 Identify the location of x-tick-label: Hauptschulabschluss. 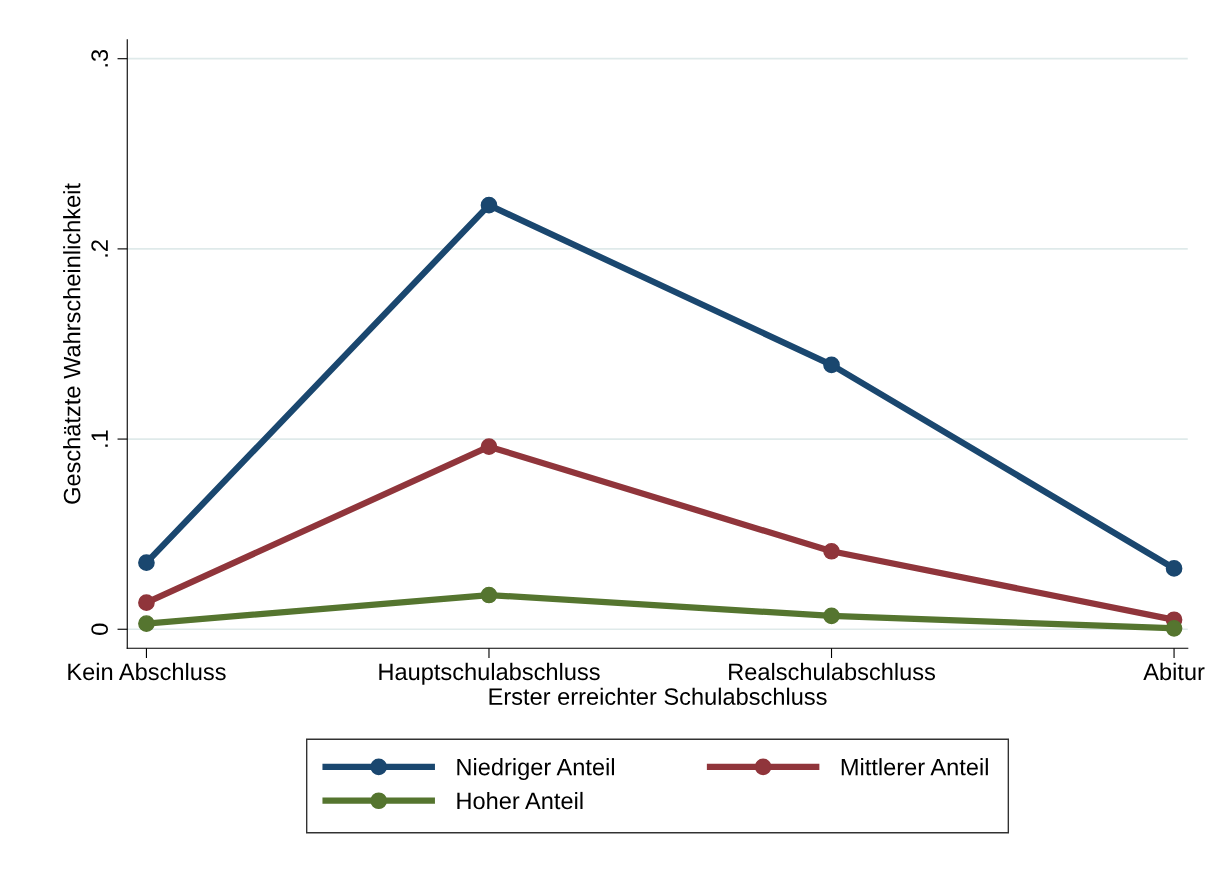
(489, 673).